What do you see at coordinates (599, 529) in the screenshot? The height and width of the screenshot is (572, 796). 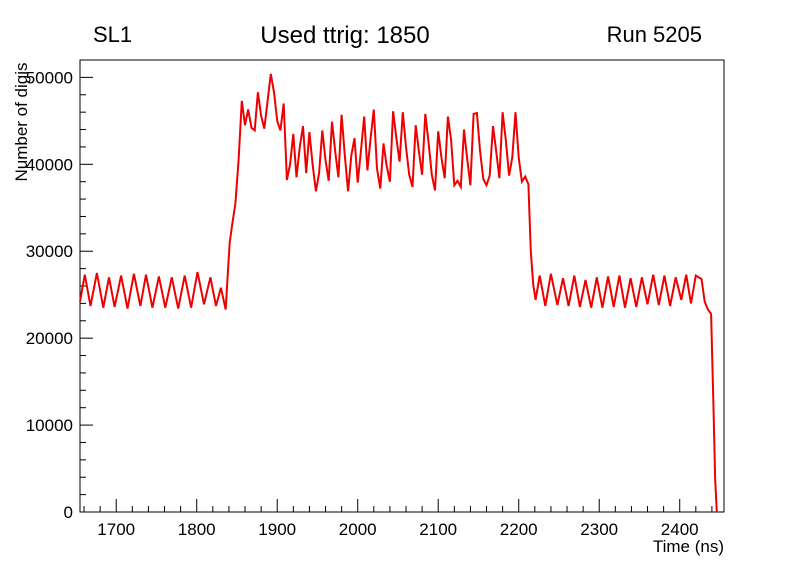 I see `x-tick-label: 2300` at bounding box center [599, 529].